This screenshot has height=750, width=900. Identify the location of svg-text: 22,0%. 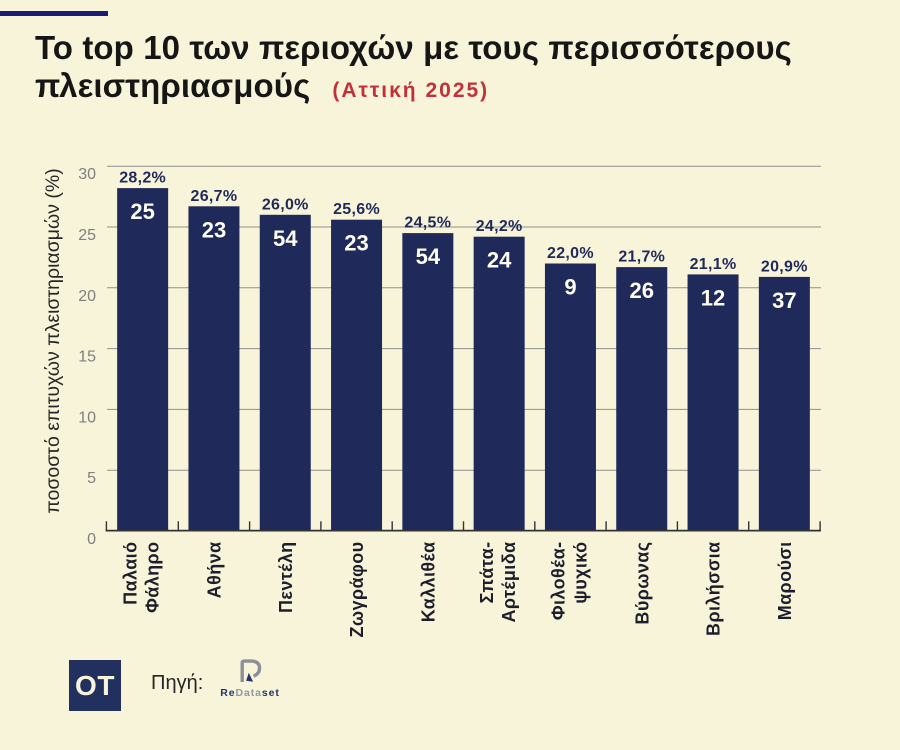
(570, 253).